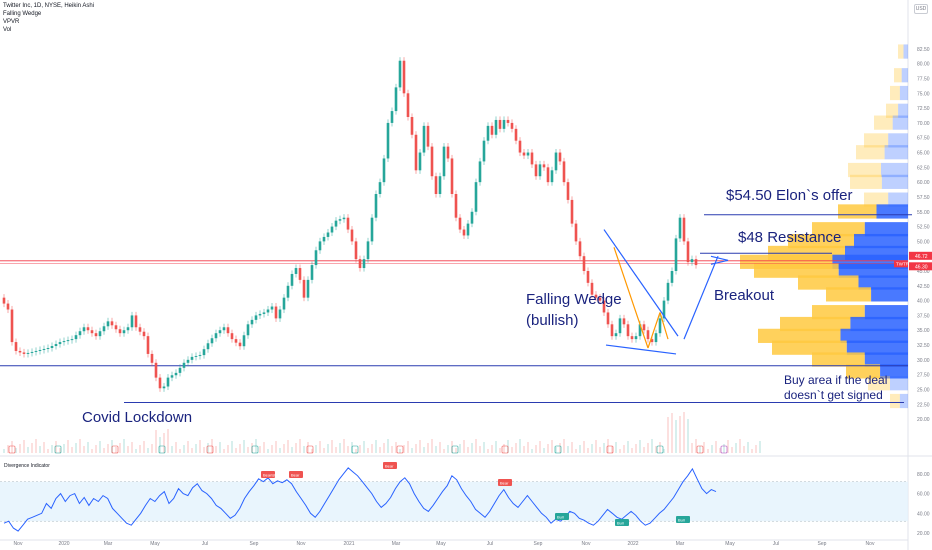 Image resolution: width=932 pixels, height=550 pixels. What do you see at coordinates (11, 22) in the screenshot?
I see `indicator-vpvr: VPVR` at bounding box center [11, 22].